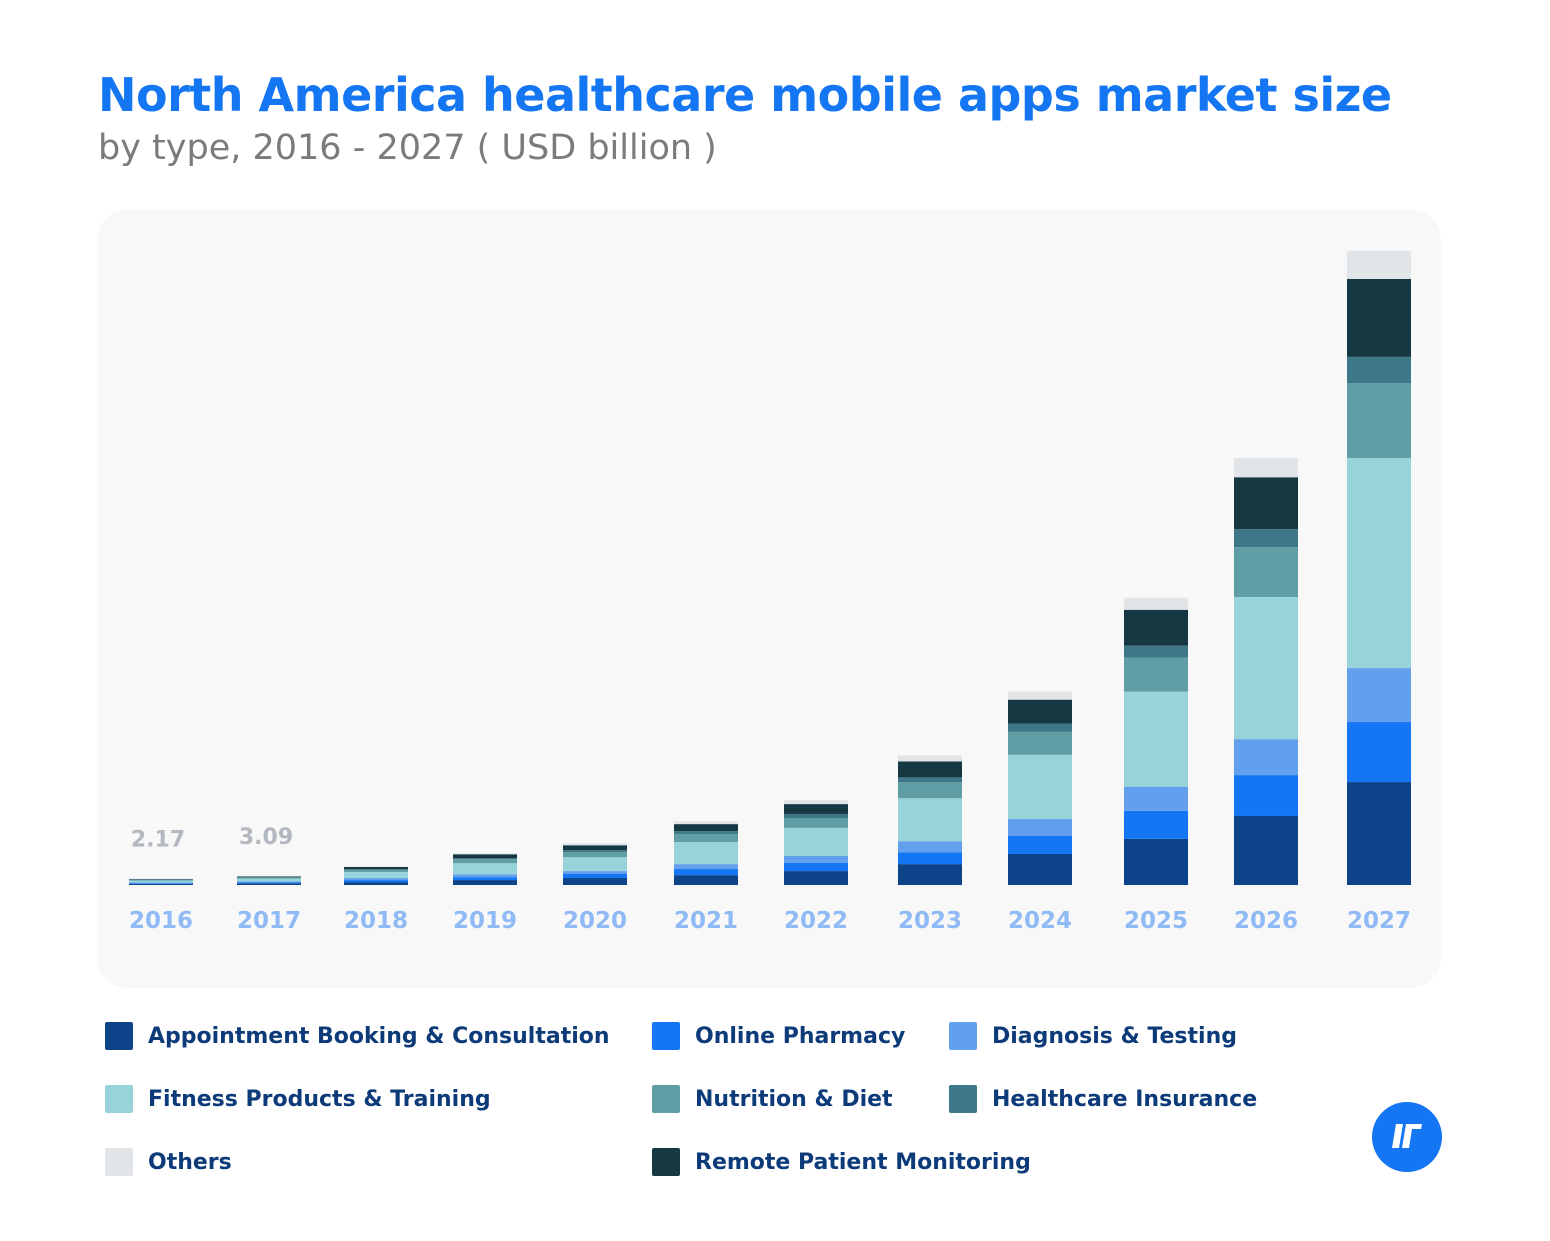 This screenshot has height=1241, width=1550. What do you see at coordinates (1407, 1137) in the screenshot?
I see `brand-logo` at bounding box center [1407, 1137].